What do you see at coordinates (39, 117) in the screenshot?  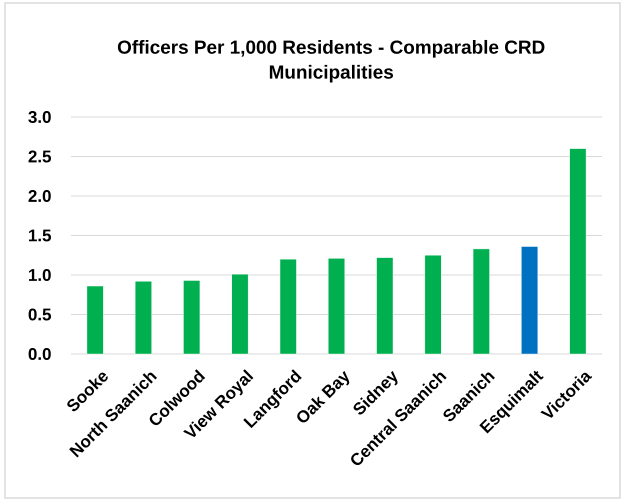 I see `y-tick-label: 3.0` at bounding box center [39, 117].